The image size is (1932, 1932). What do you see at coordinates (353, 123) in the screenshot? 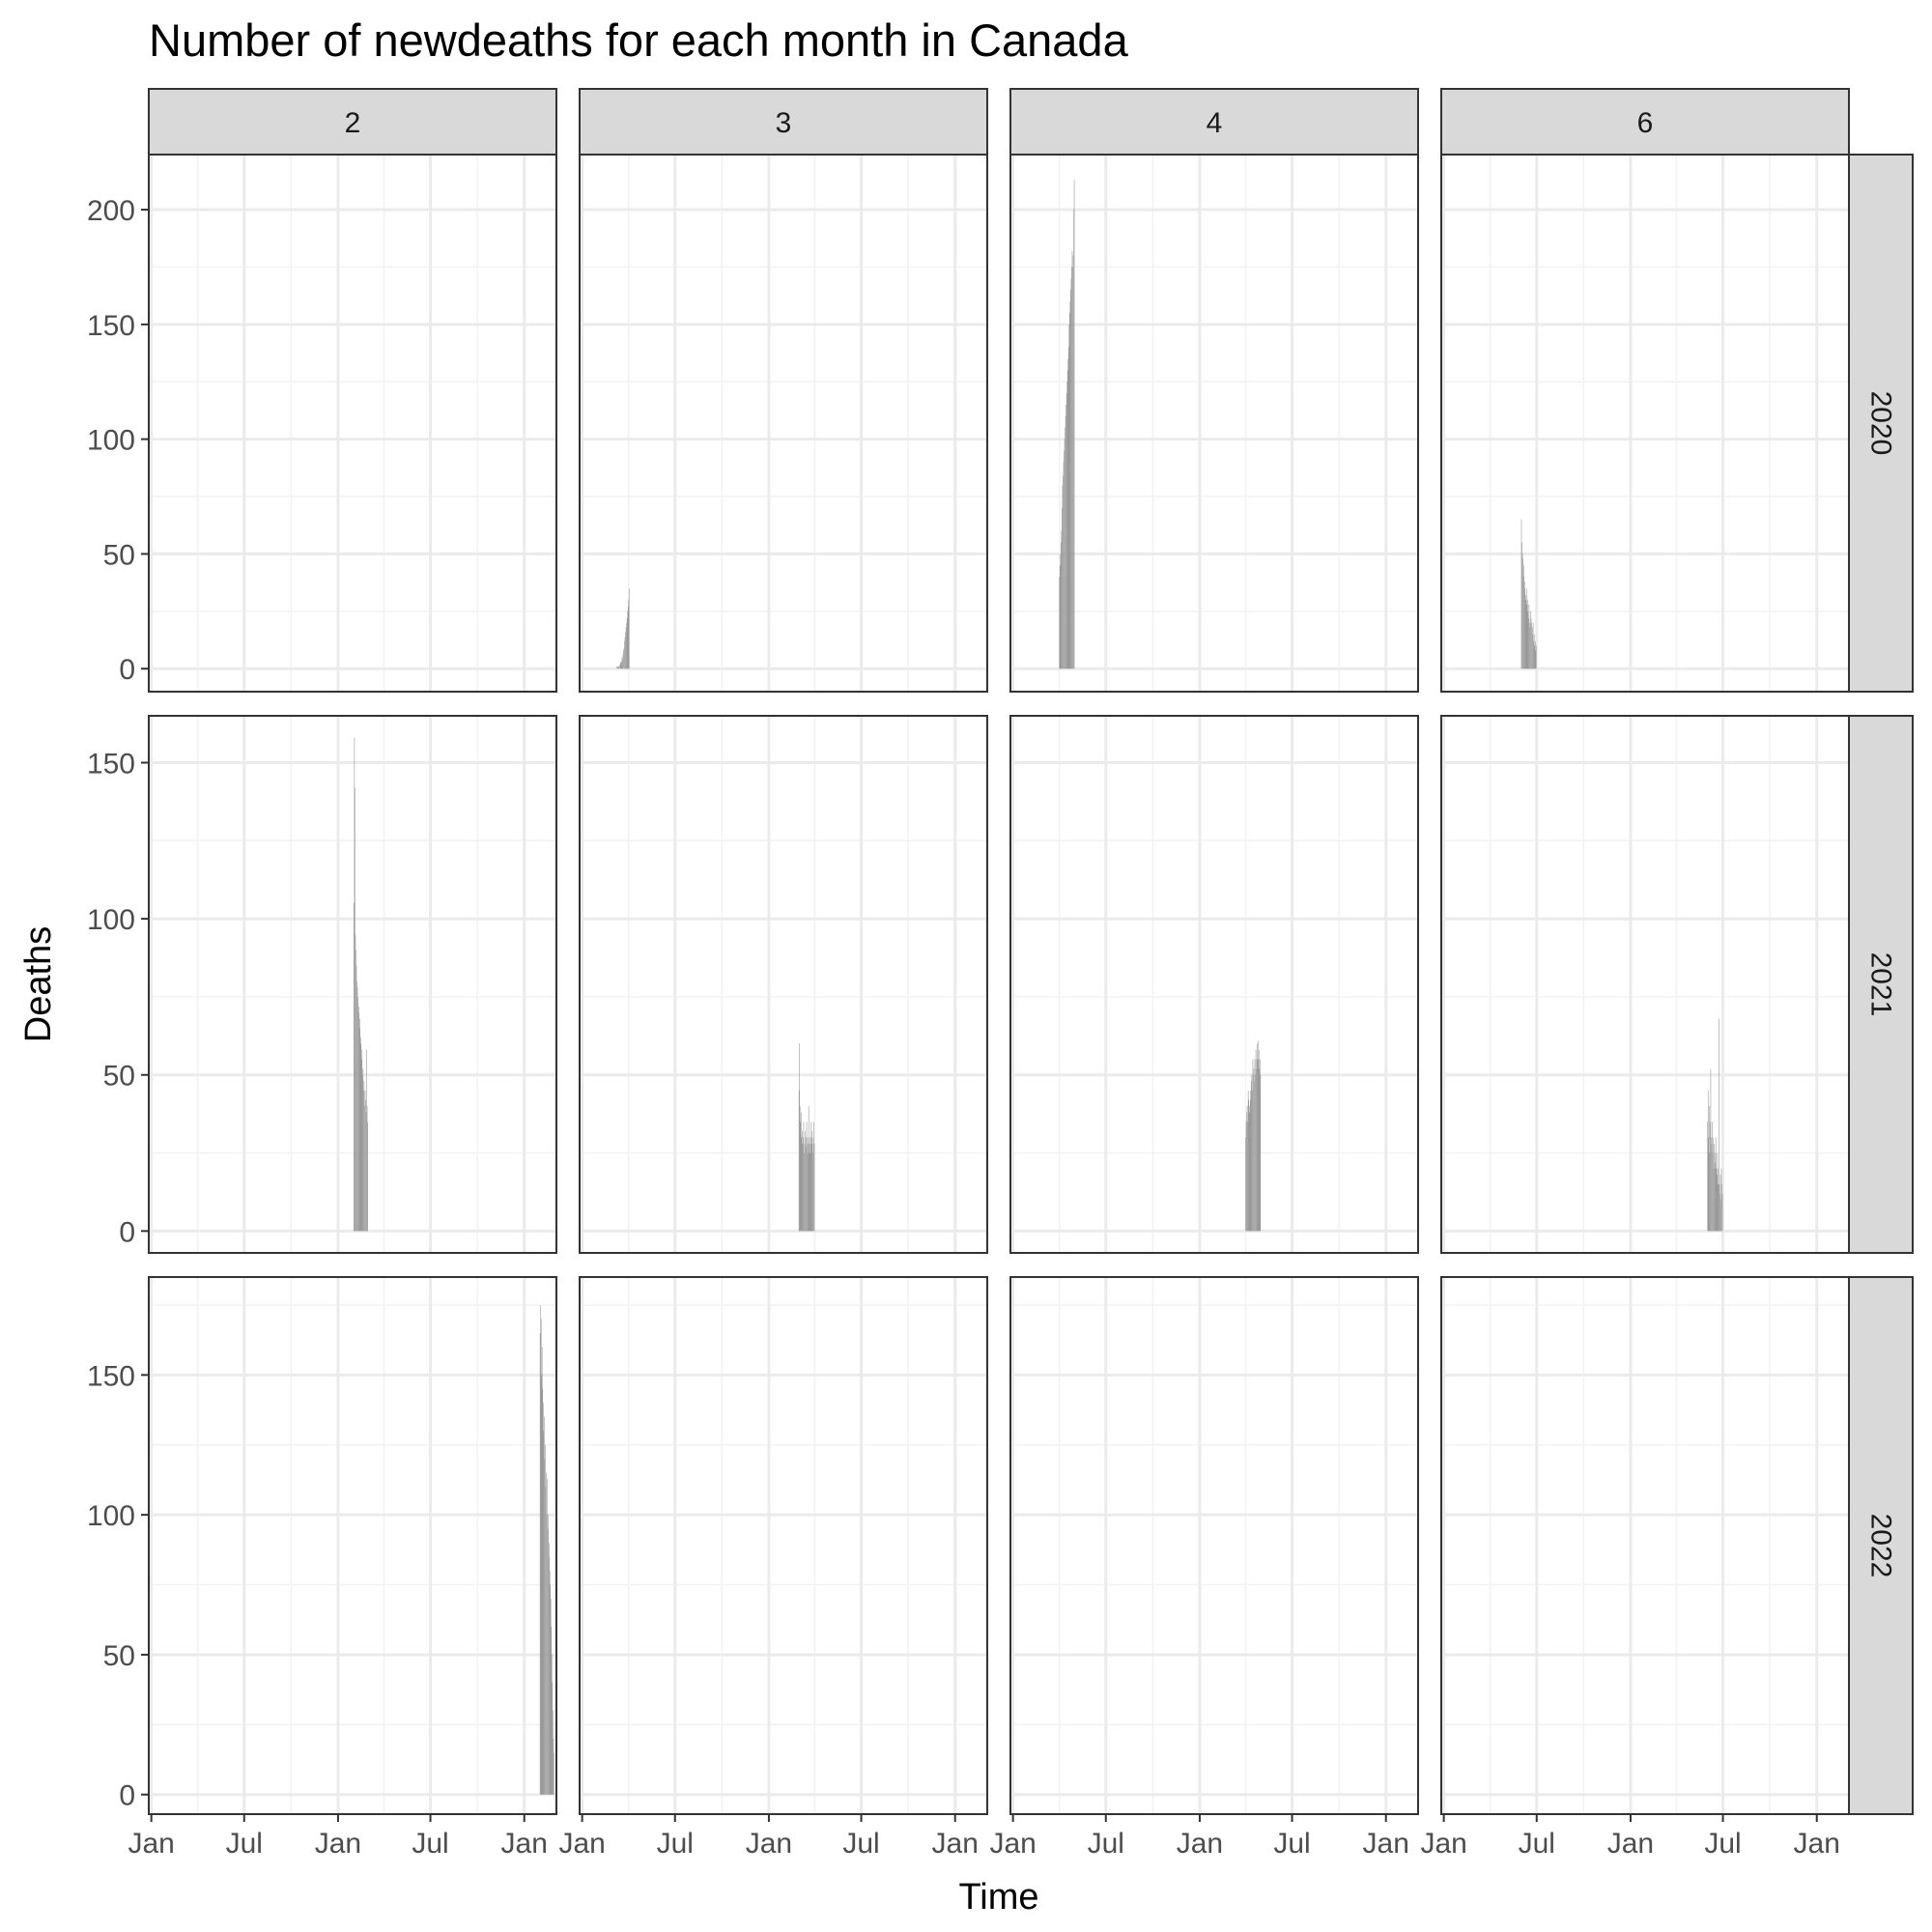
I see `facet-label-month: 2` at bounding box center [353, 123].